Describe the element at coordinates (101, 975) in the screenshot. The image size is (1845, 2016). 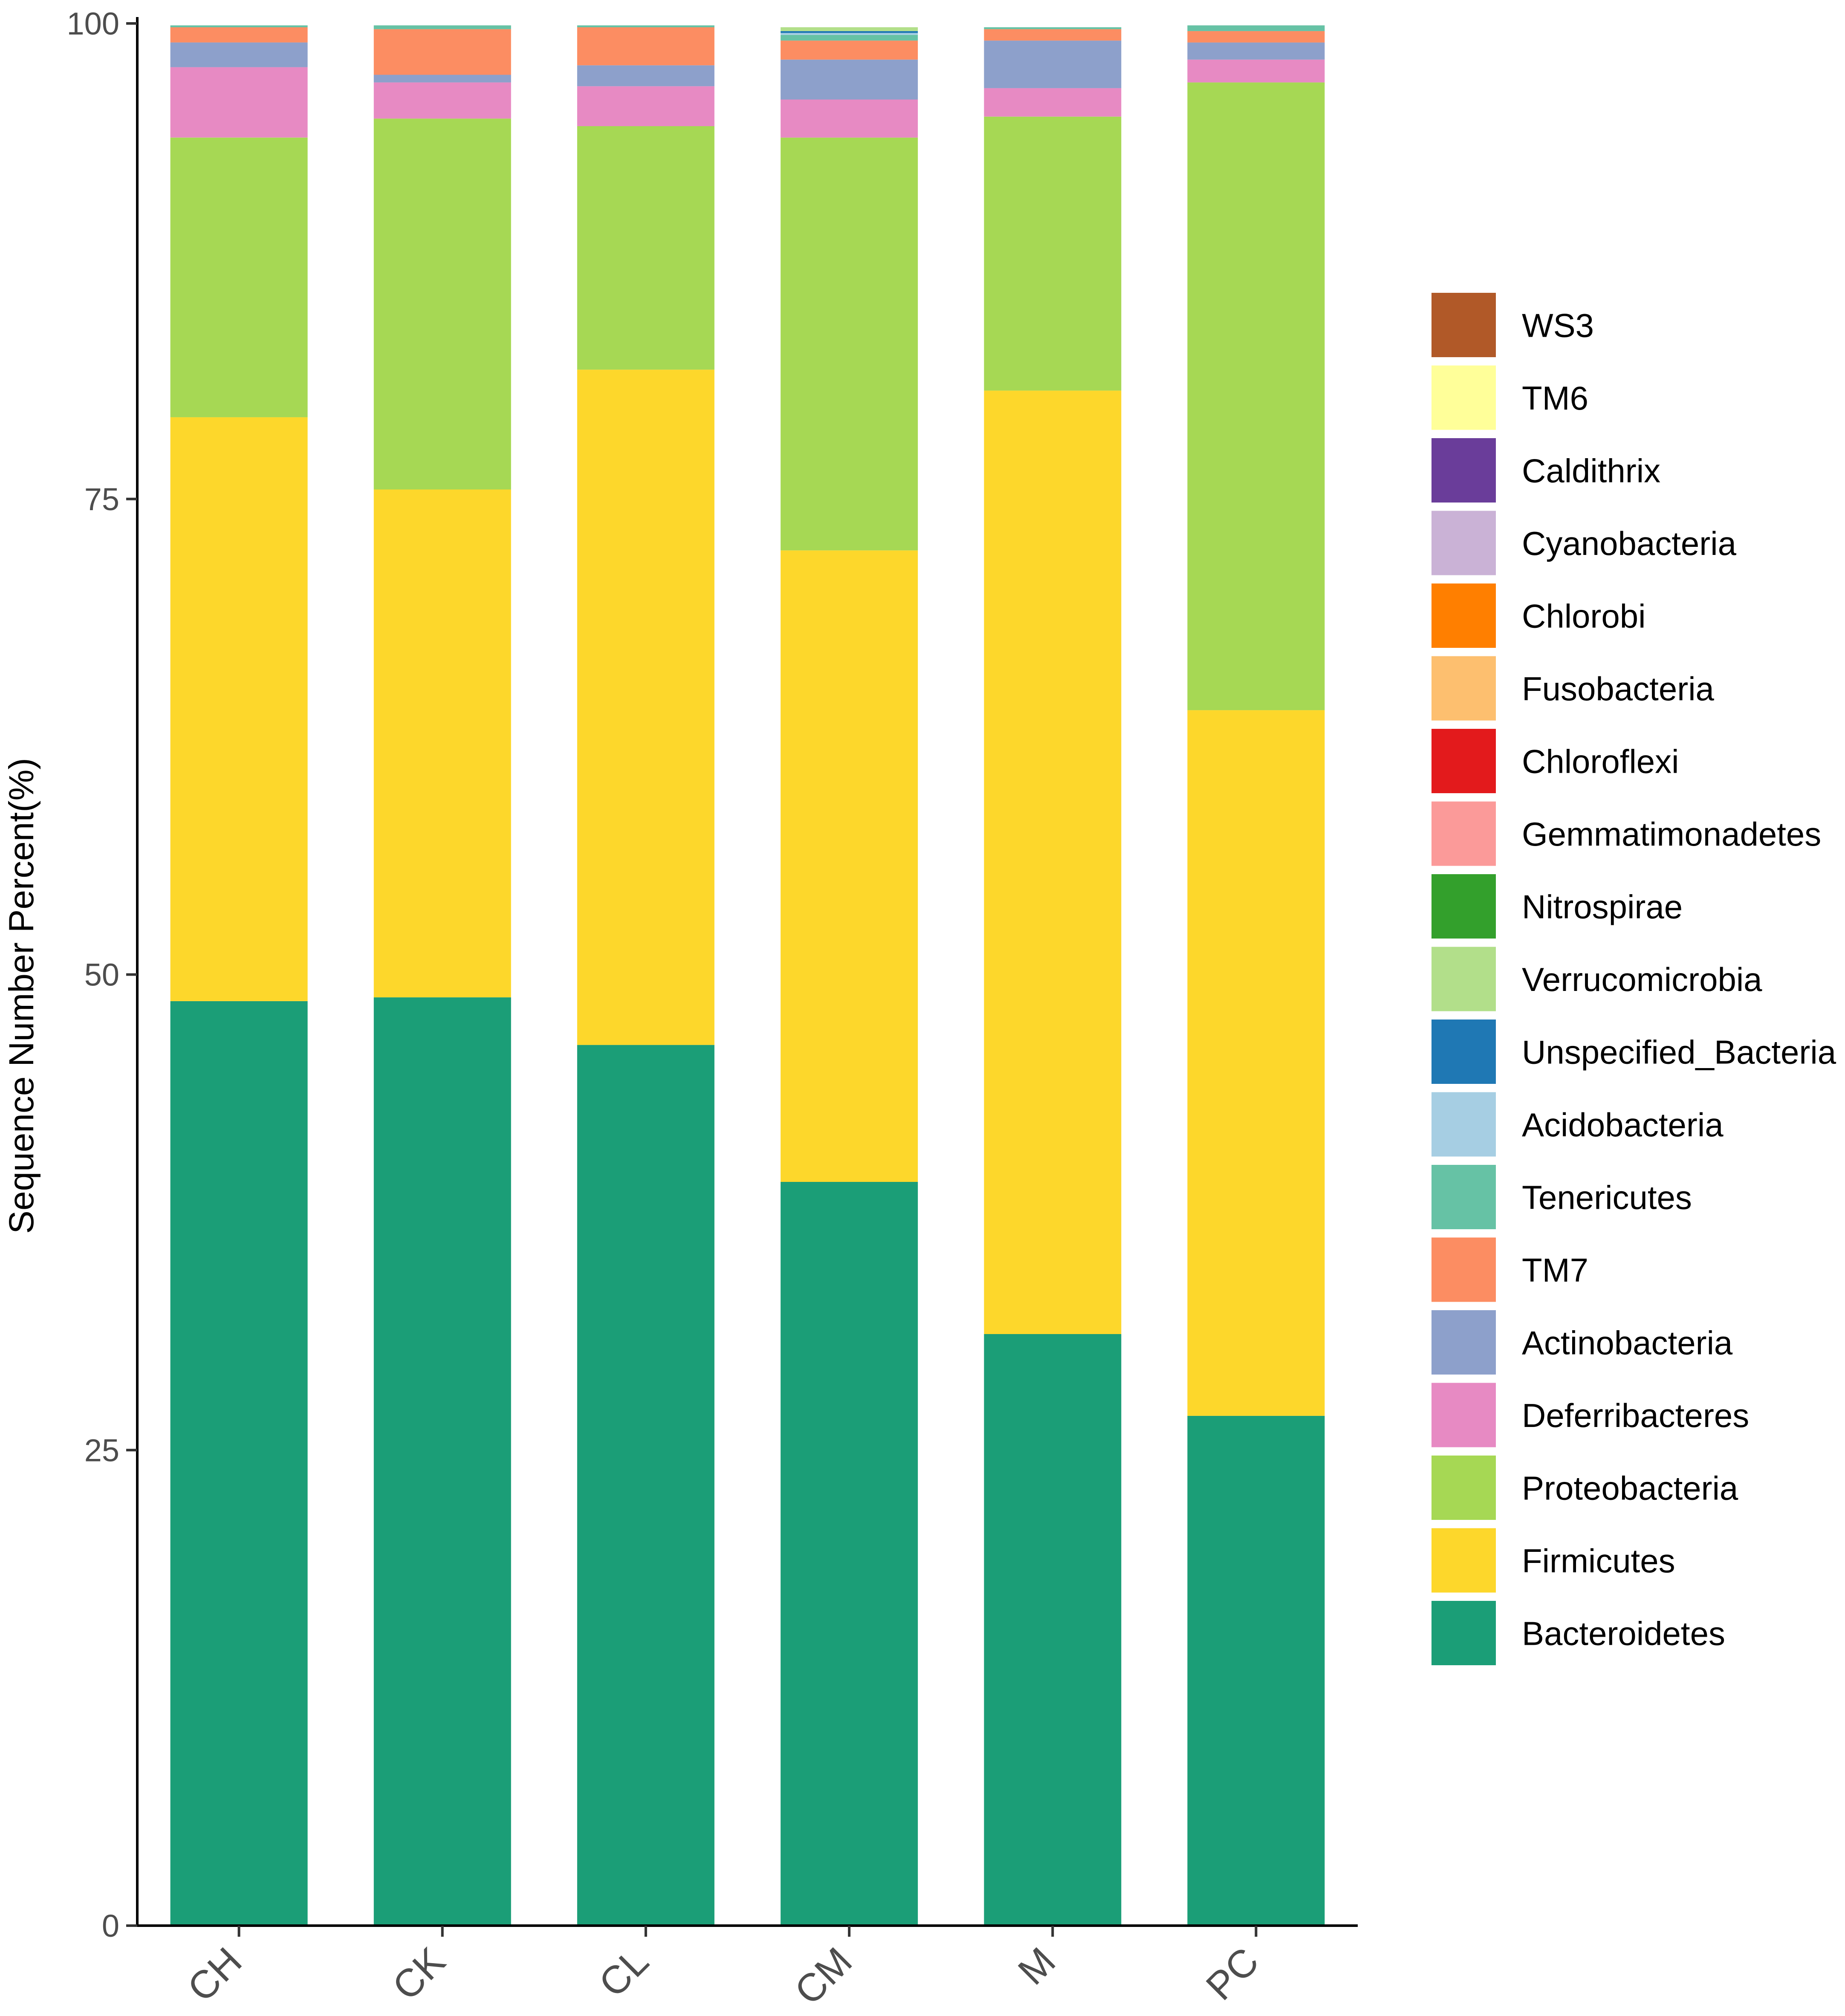
I see `y-tick-label: 50` at that location.